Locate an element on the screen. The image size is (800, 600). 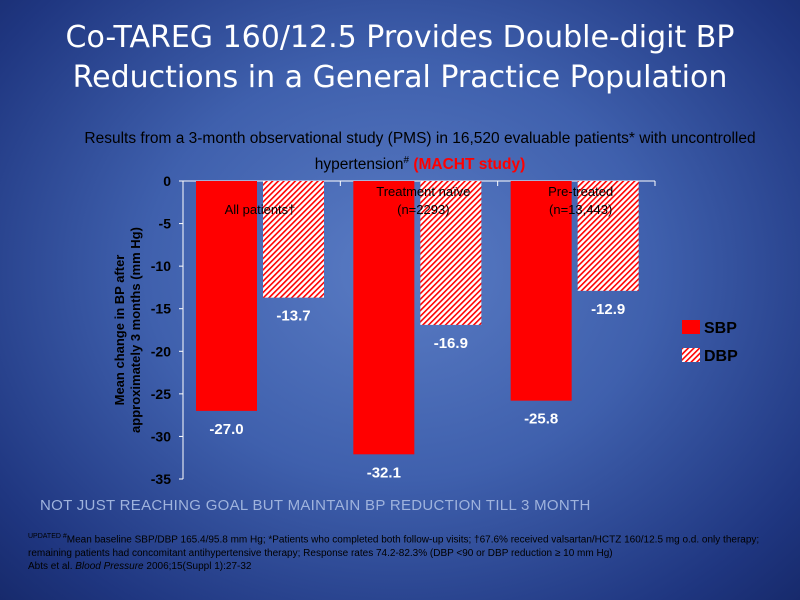
y-tick-label: -5 is located at coordinates (165, 224).